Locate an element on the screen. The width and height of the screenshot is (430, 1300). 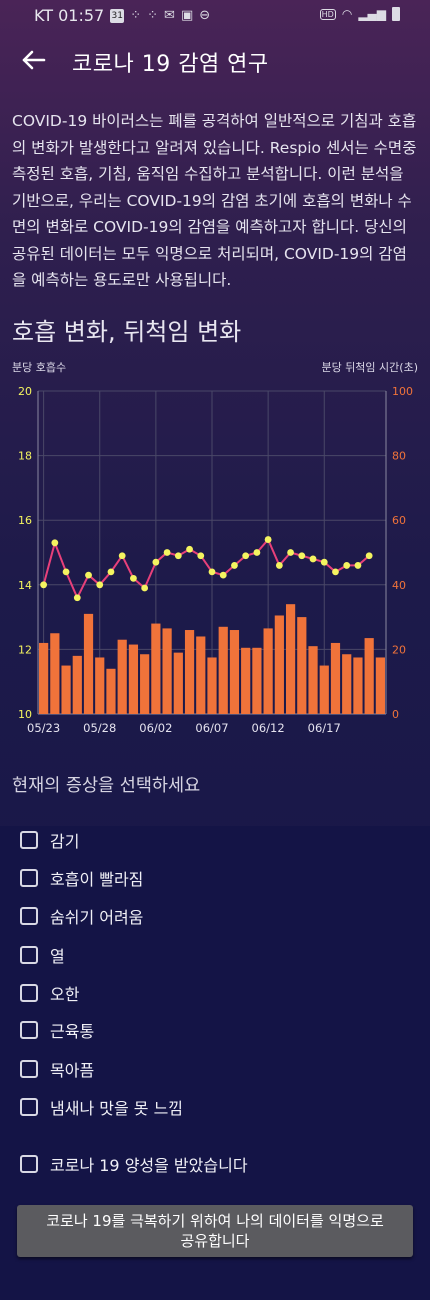
do-not-disturb-icon: ⊖ is located at coordinates (205, 15).